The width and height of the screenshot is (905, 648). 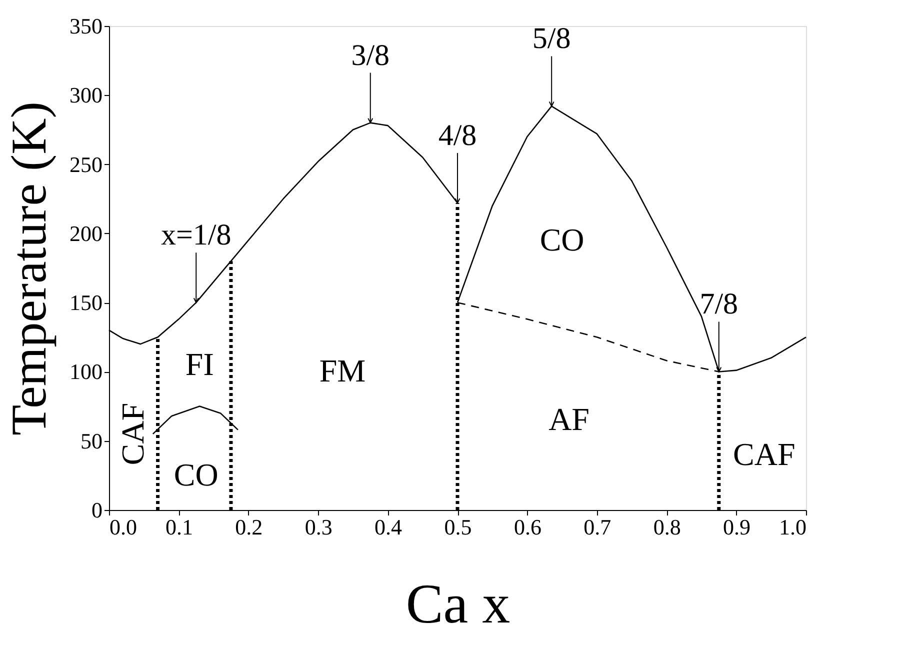 What do you see at coordinates (86, 26) in the screenshot?
I see `y-tick-label: 350` at bounding box center [86, 26].